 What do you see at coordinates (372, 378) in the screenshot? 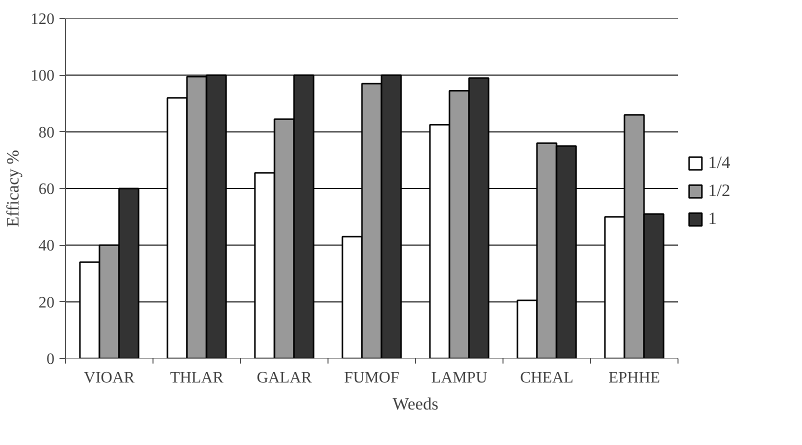
I see `x-tick-label: FUMOF` at bounding box center [372, 378].